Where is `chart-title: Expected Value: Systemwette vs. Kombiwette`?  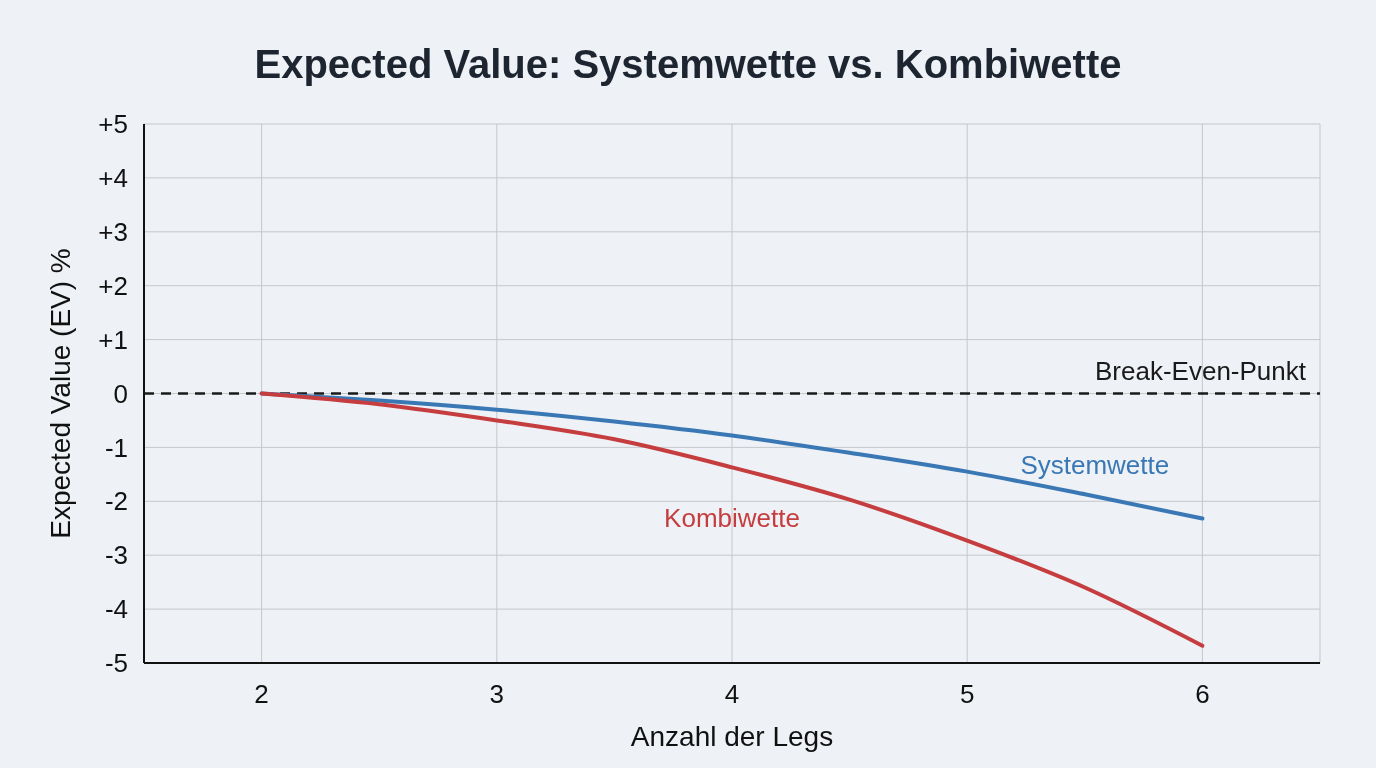
chart-title: Expected Value: Systemwette vs. Kombiwette is located at coordinates (688, 64).